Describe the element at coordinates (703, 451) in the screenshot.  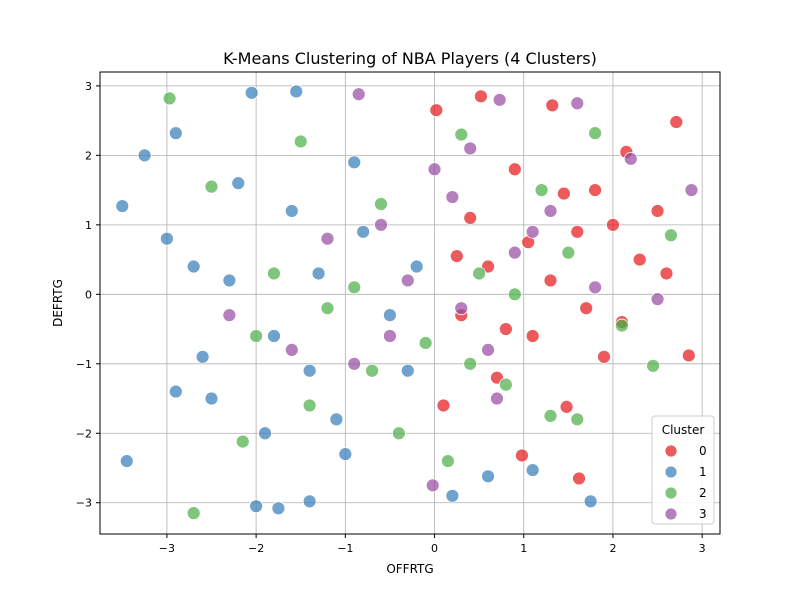
I see `legend-label: 0` at that location.